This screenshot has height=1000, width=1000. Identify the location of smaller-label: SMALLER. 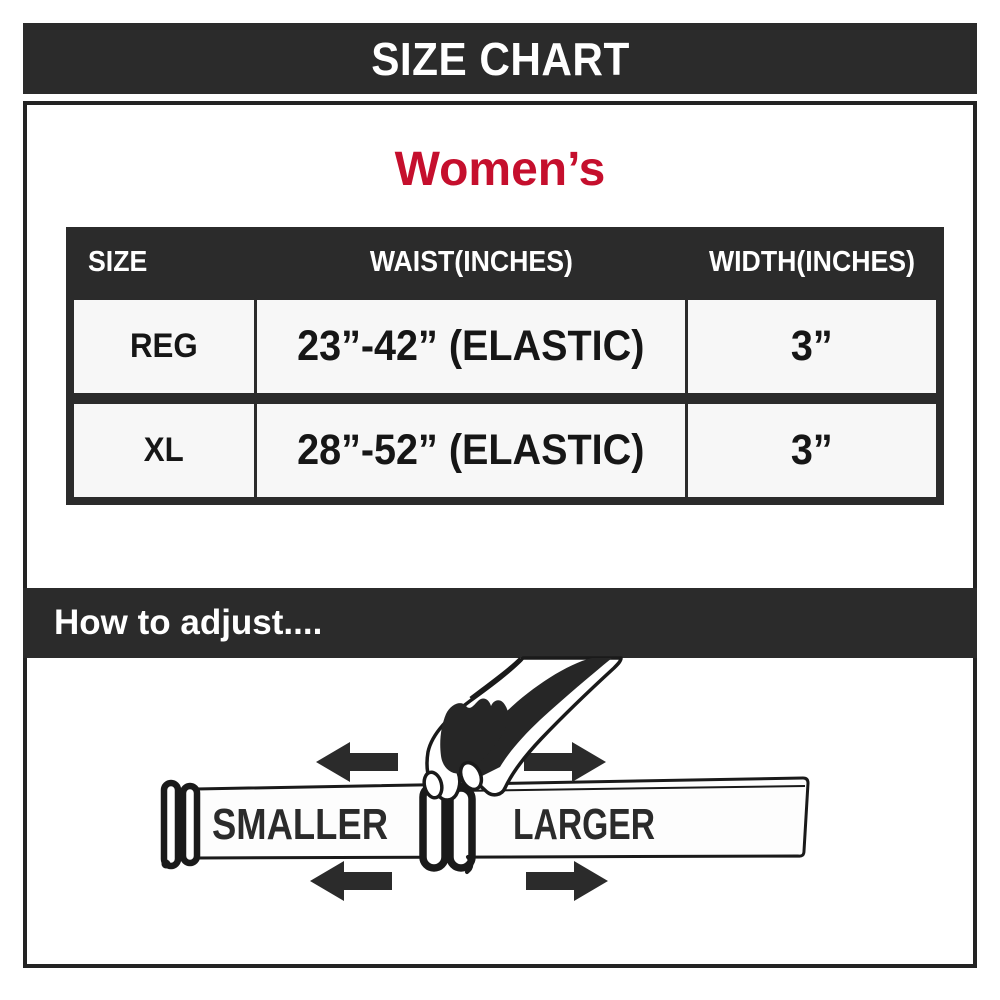
(300, 824).